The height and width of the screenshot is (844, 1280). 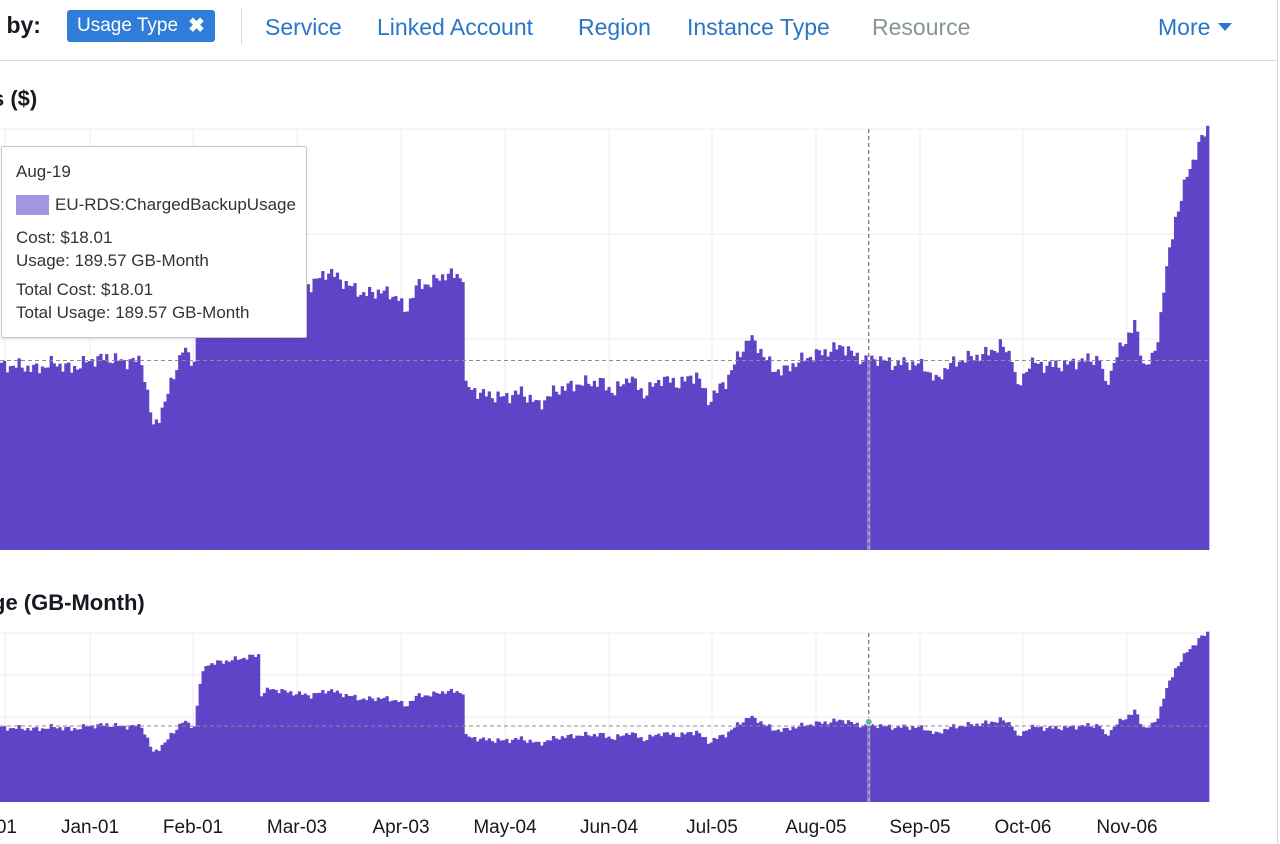 What do you see at coordinates (303, 27) in the screenshot?
I see `group-option-service: Service` at bounding box center [303, 27].